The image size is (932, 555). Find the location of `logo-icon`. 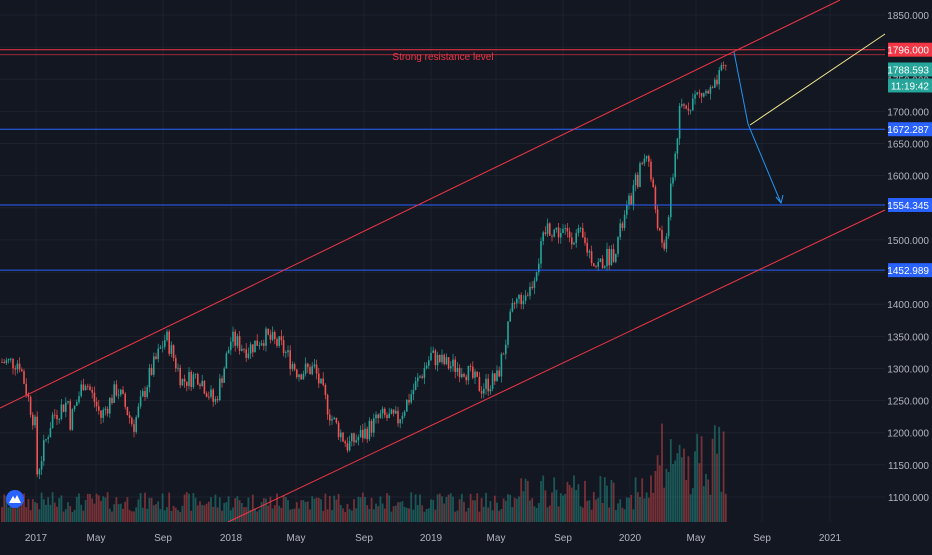

logo-icon is located at coordinates (15, 499).